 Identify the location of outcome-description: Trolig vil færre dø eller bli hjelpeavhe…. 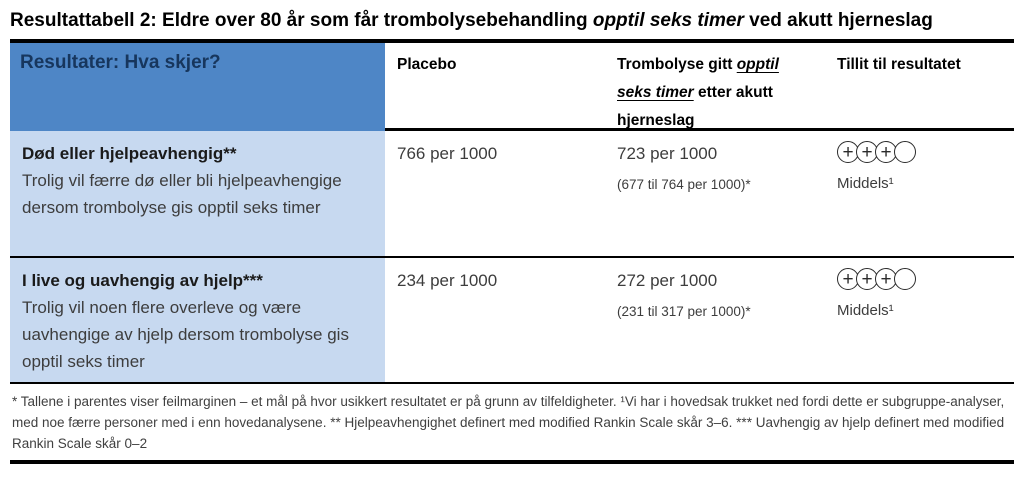
(182, 194).